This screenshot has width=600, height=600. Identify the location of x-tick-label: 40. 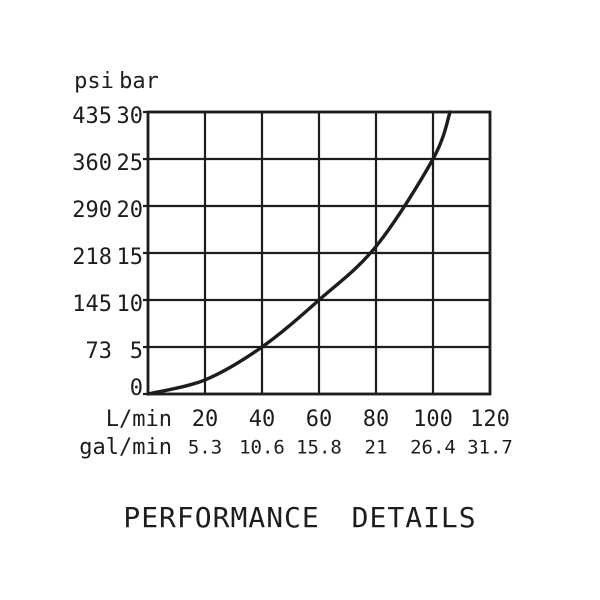
(262, 419).